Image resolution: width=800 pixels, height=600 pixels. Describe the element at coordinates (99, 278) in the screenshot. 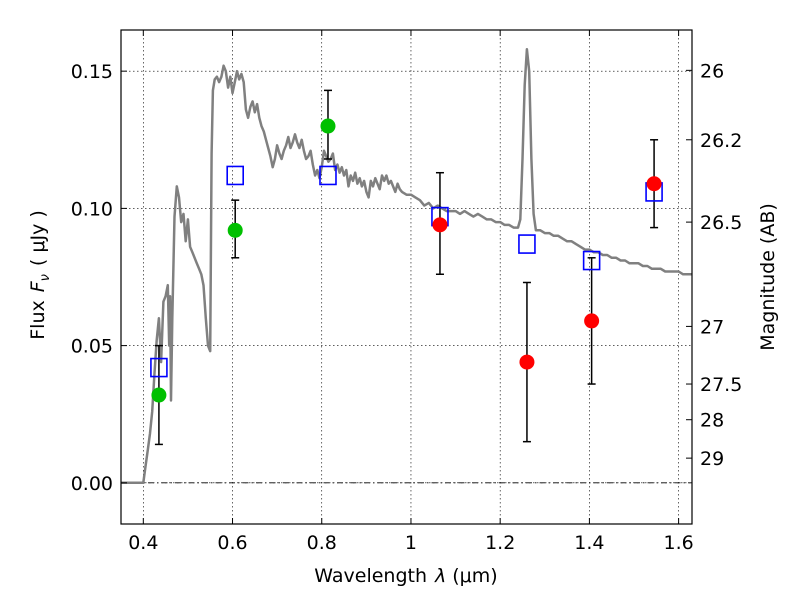

I see `y-axis-ticks: 0.00 0.05 0.10 0.15` at that location.